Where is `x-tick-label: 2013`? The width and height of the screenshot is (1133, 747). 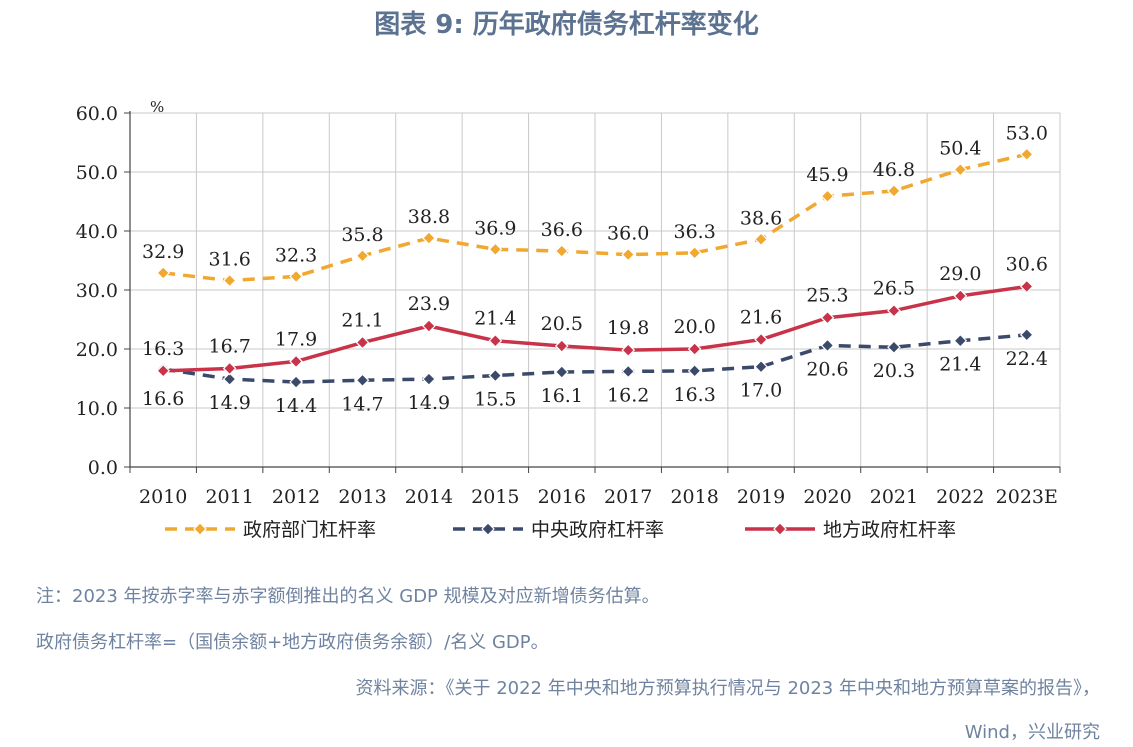
x-tick-label: 2013 is located at coordinates (362, 497).